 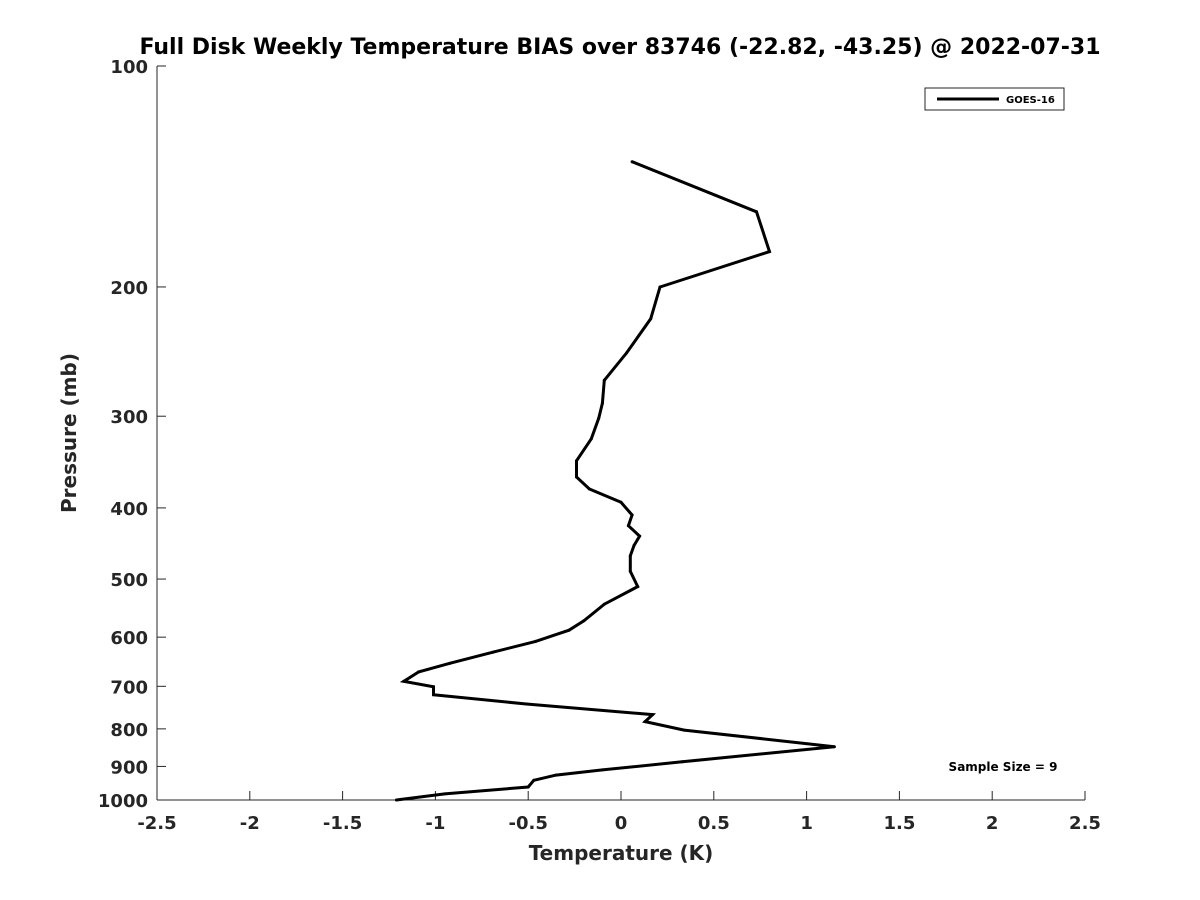 What do you see at coordinates (342, 823) in the screenshot?
I see `x-tick-label: -1.5` at bounding box center [342, 823].